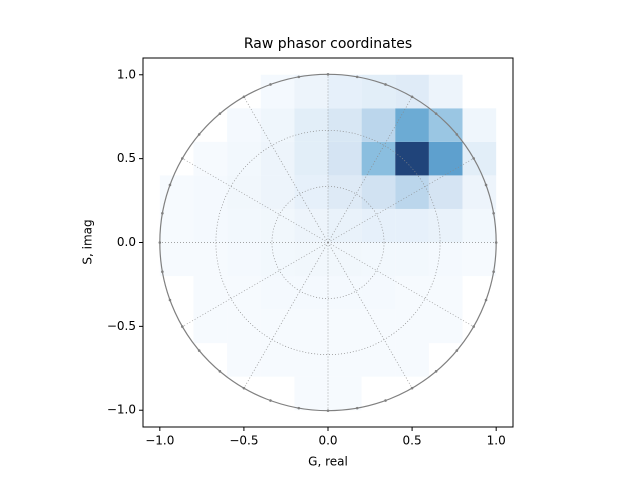 This screenshot has height=484, width=640. Describe the element at coordinates (496, 441) in the screenshot. I see `x-tick-label: 1.0` at that location.